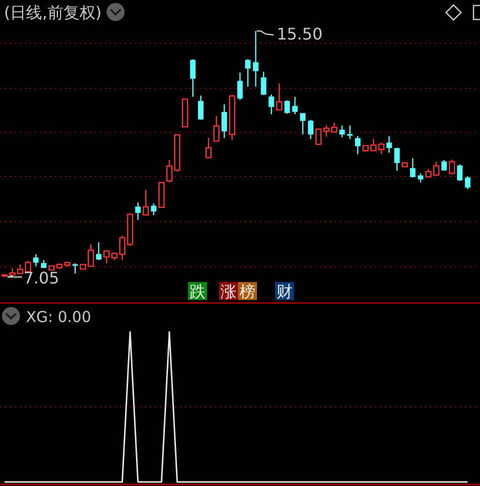 This screenshot has width=480, height=486. Describe the element at coordinates (59, 317) in the screenshot. I see `chart-title: XG: 0.00` at that location.